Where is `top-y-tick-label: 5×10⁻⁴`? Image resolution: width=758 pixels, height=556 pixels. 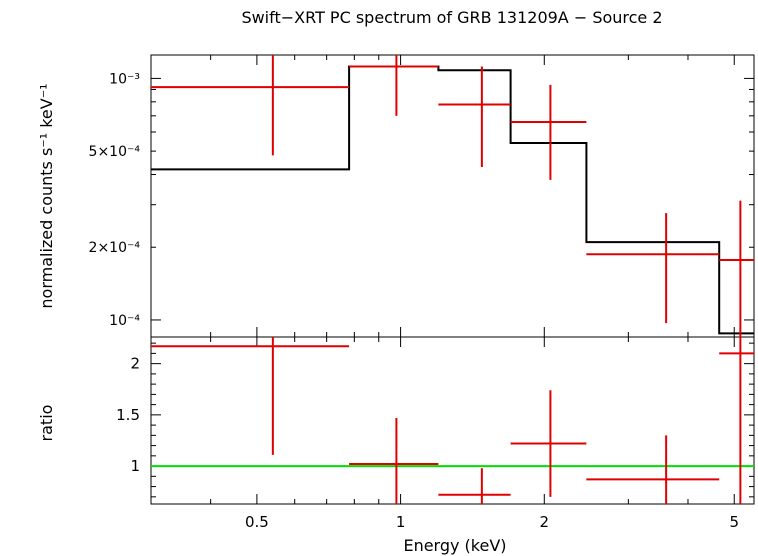 top-y-tick-label: 5×10⁻⁴ is located at coordinates (115, 152).